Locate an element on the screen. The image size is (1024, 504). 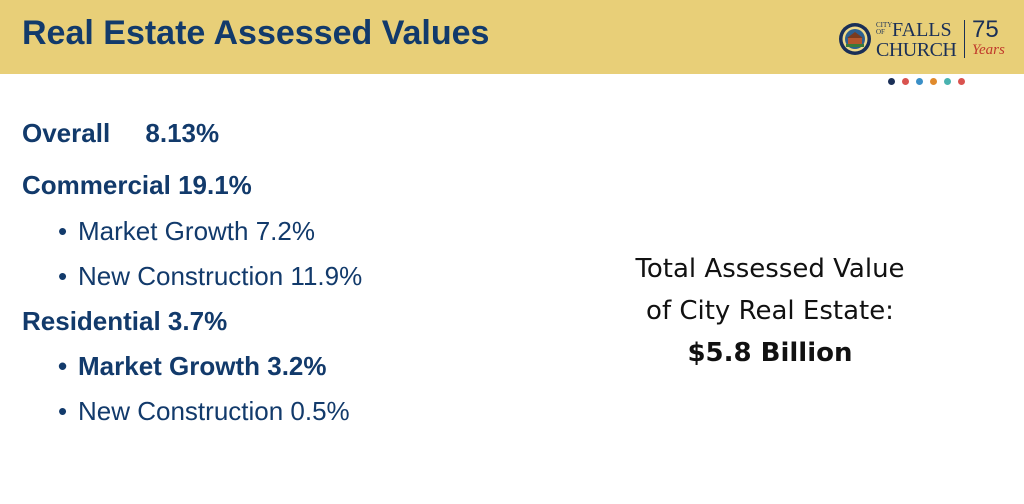
commercial-item: • New Construction 11.9% is located at coordinates (210, 276).